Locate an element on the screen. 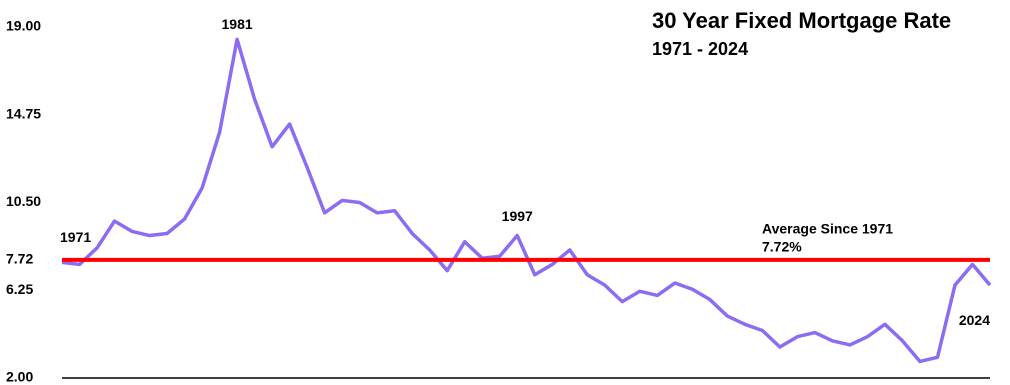 The height and width of the screenshot is (385, 1010). year-annotation: 1971 is located at coordinates (75, 237).